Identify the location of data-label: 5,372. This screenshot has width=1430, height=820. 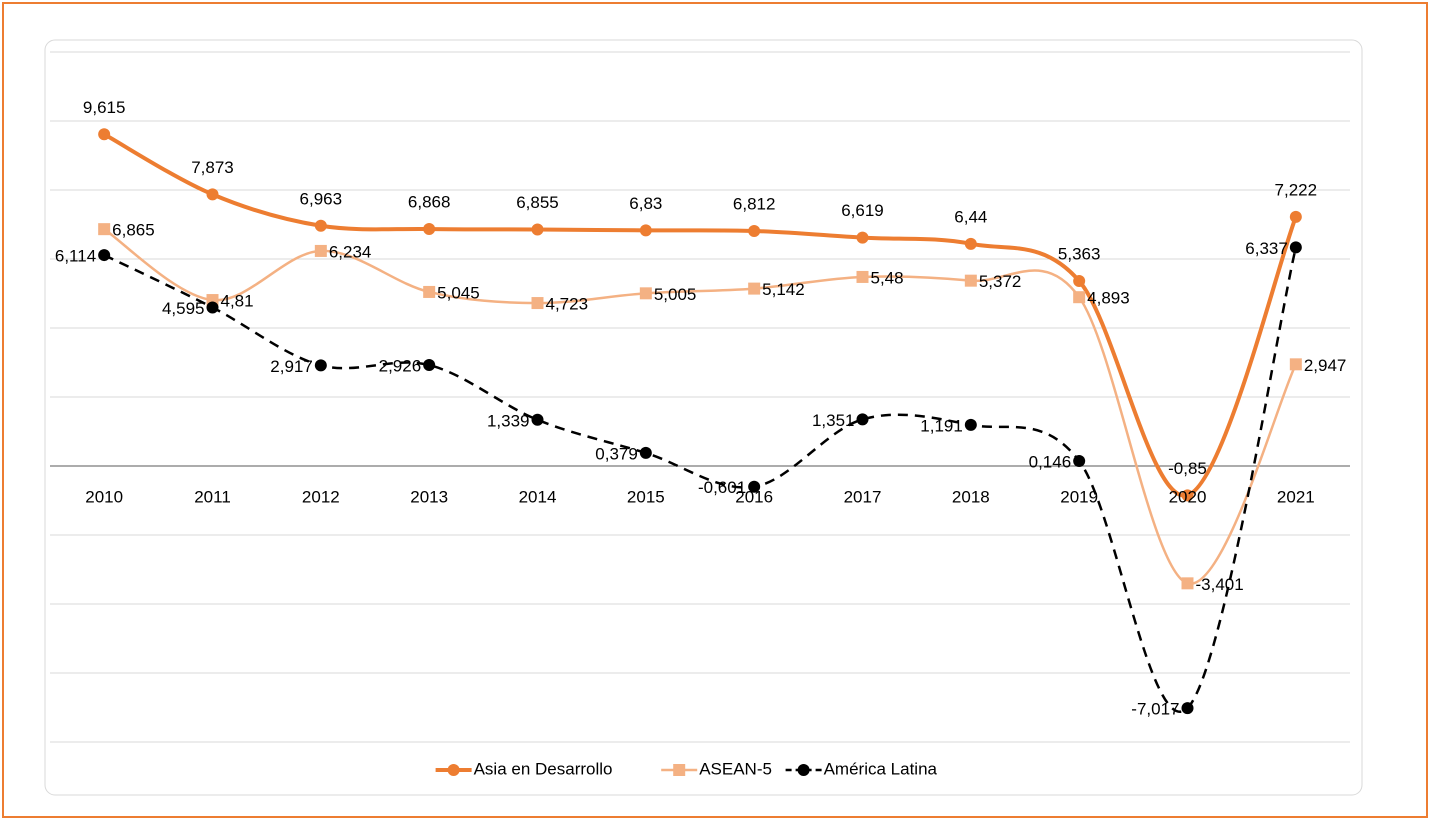
(1000, 281).